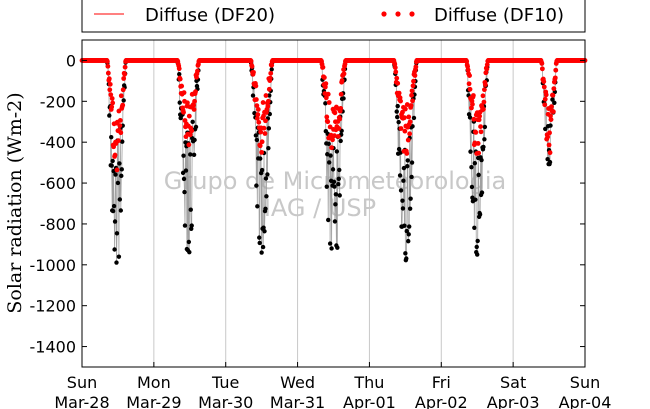  Describe the element at coordinates (499, 15) in the screenshot. I see `legend-label-df10: Diffuse (DF10)` at that location.